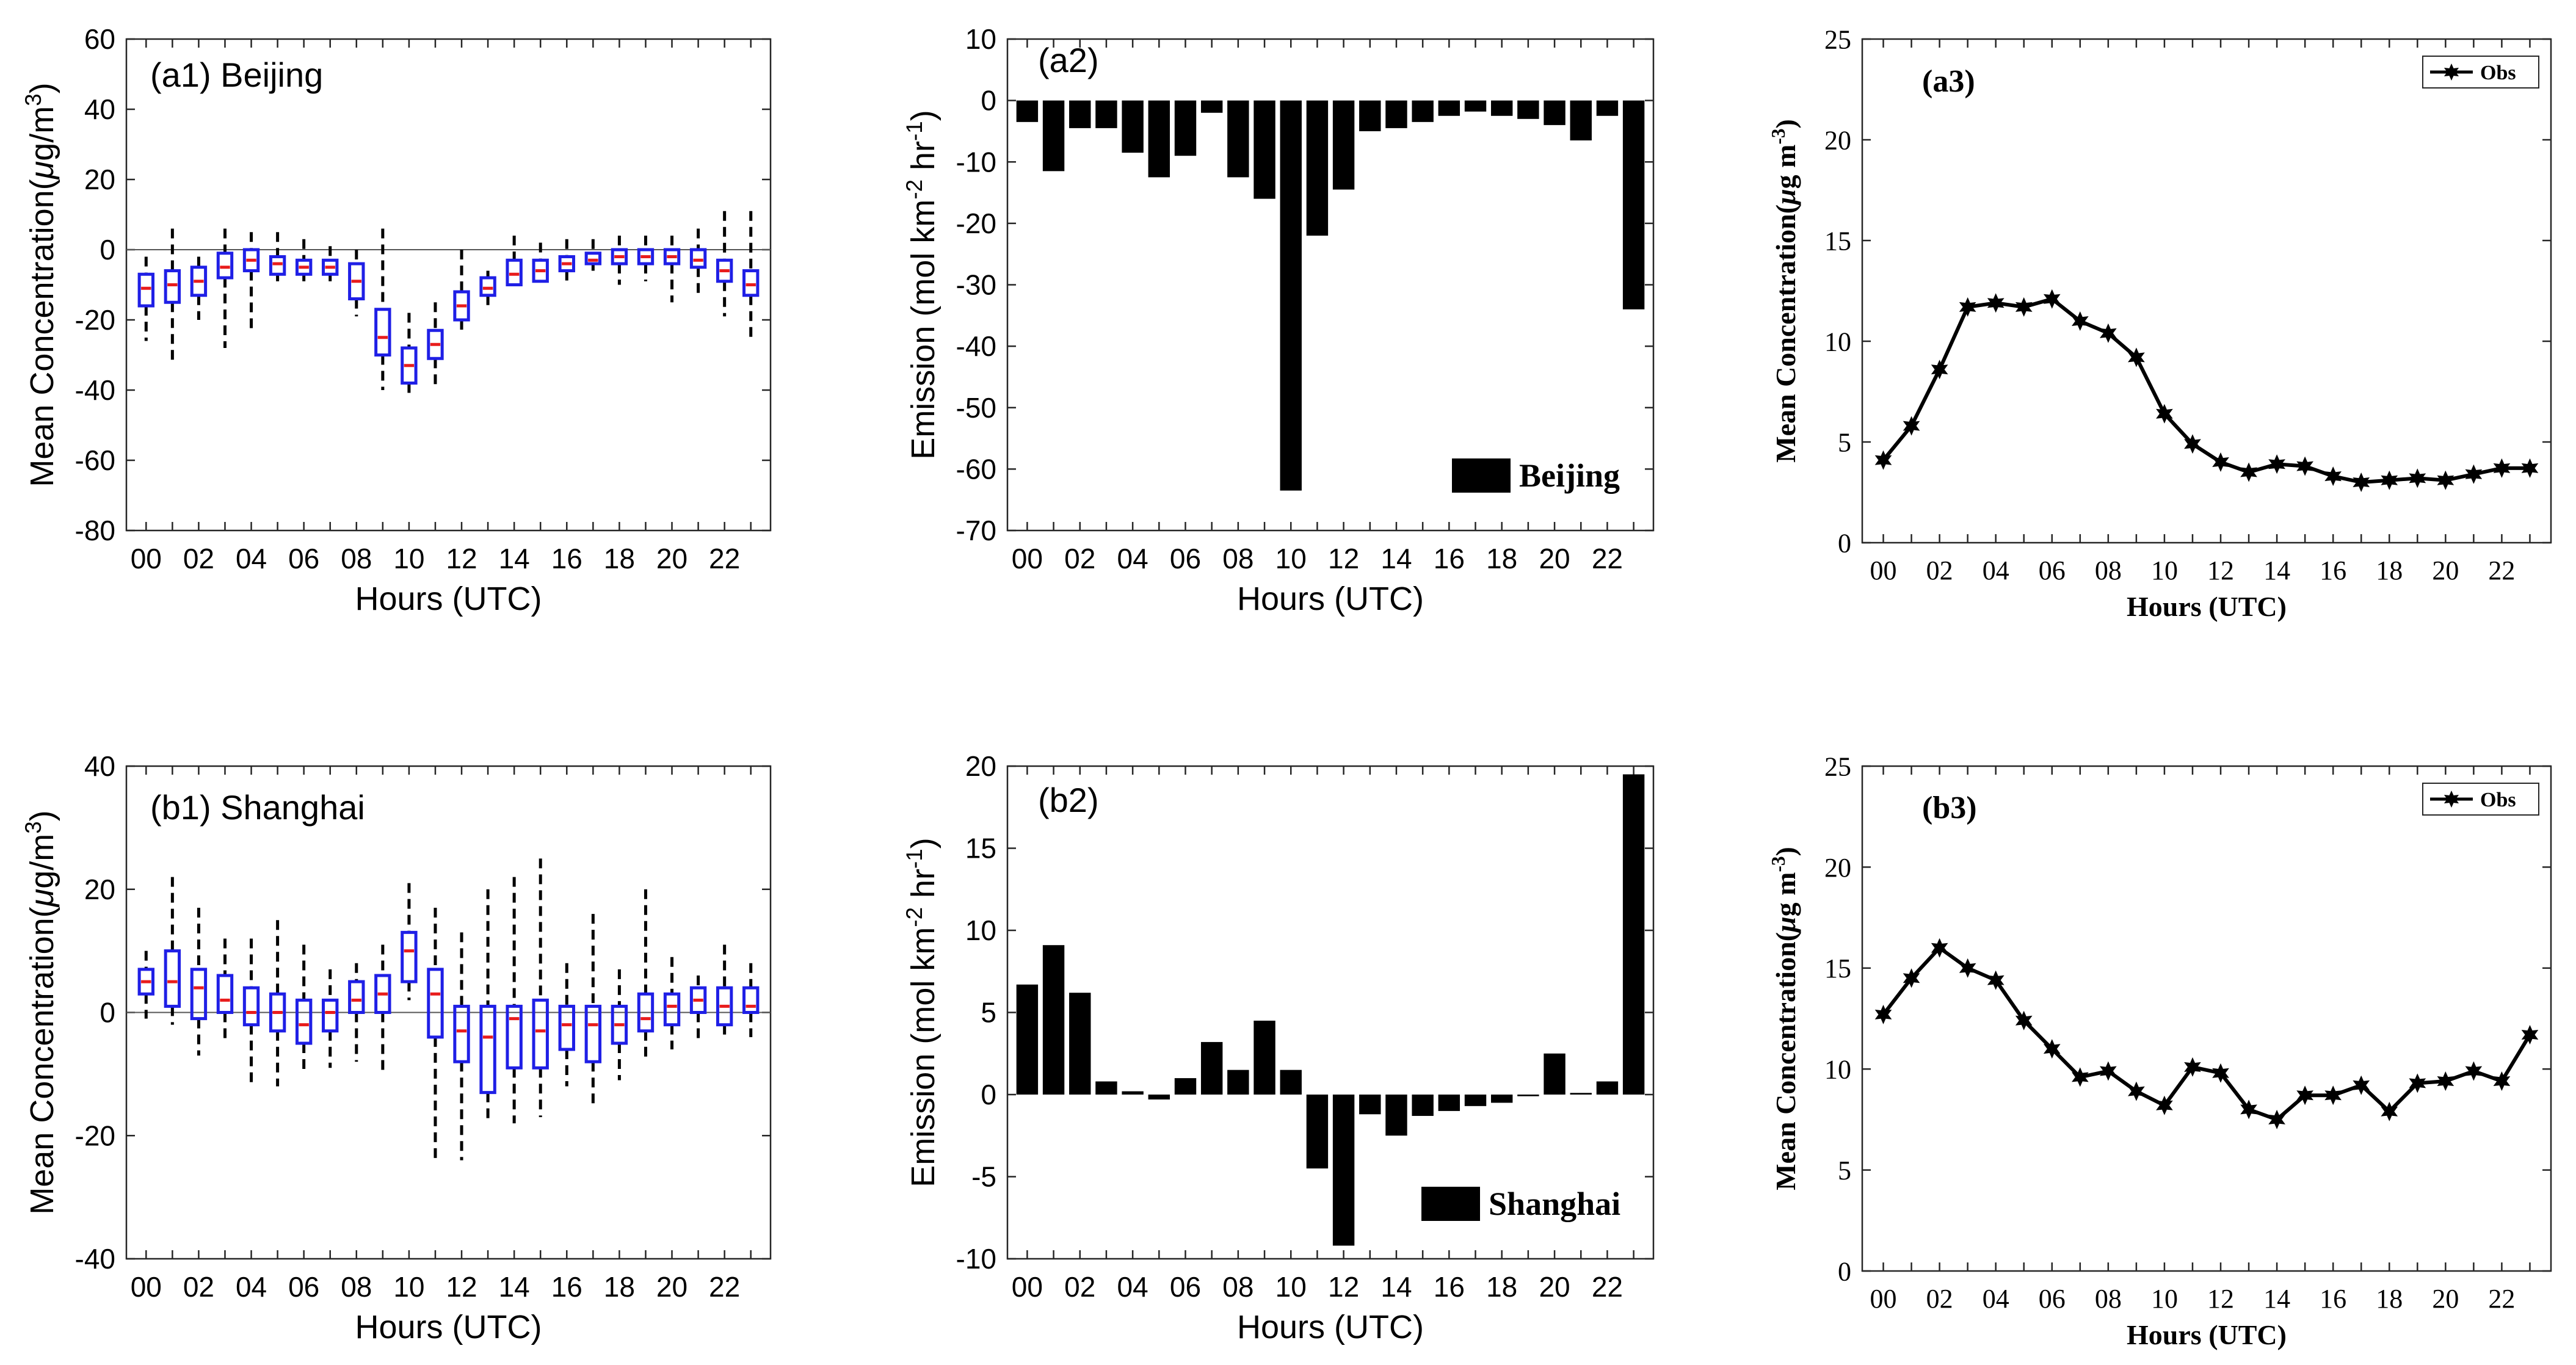 The height and width of the screenshot is (1365, 2576). I want to click on y-tick-label: -30, so click(976, 285).